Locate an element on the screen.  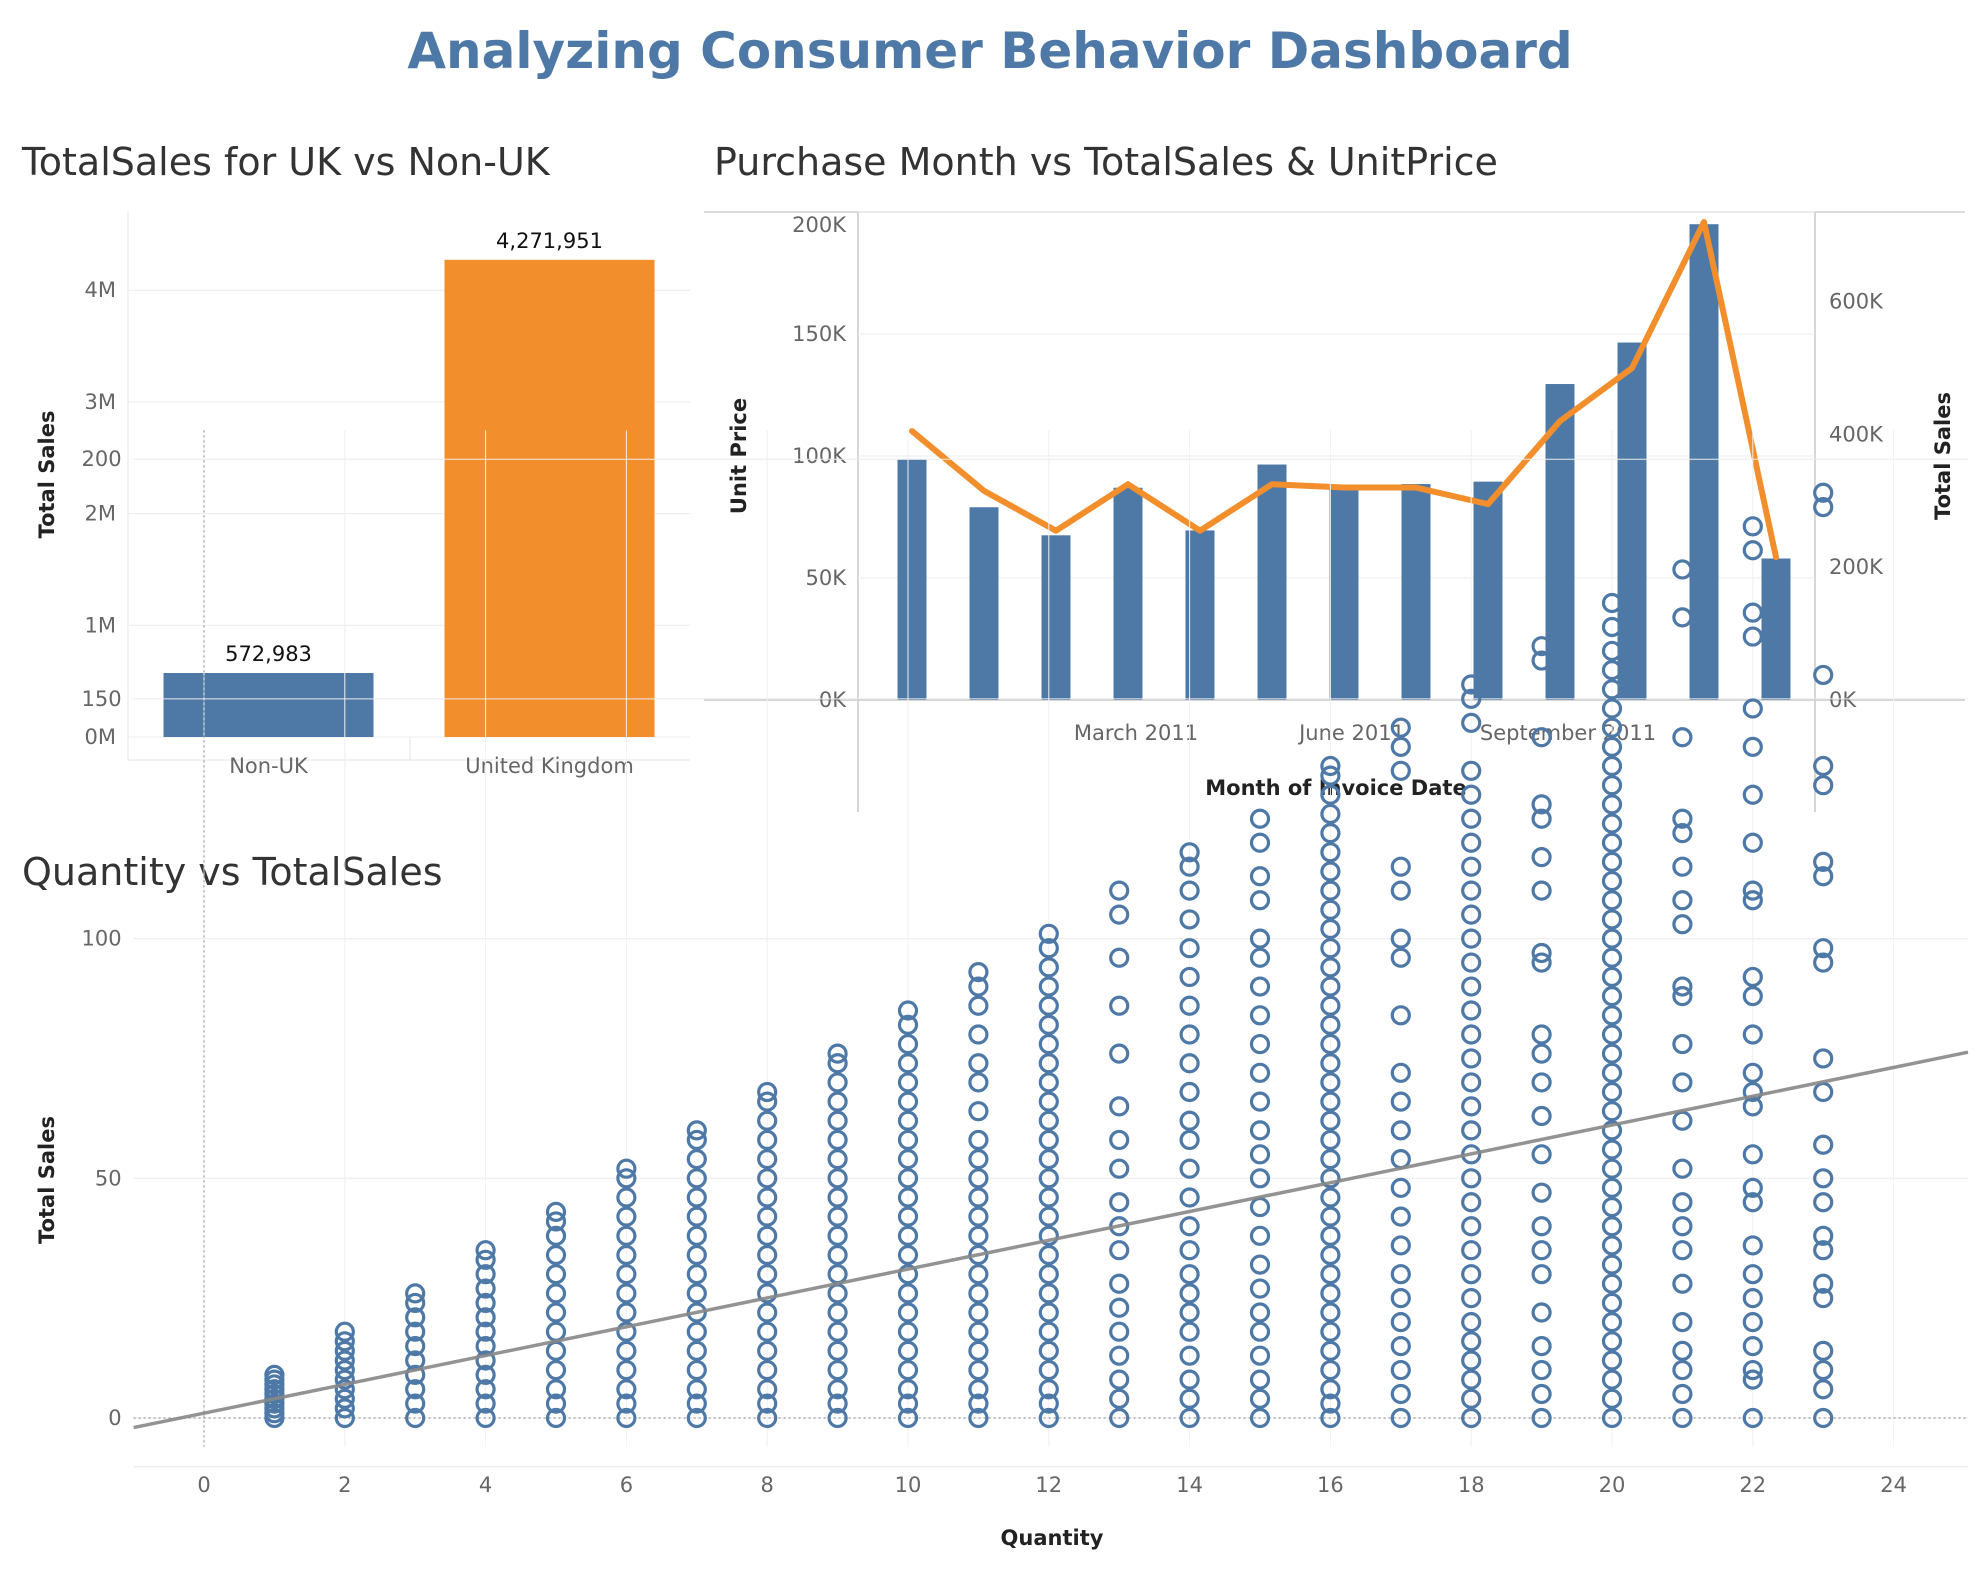
month-right-tick-label: 400K is located at coordinates (1856, 434).